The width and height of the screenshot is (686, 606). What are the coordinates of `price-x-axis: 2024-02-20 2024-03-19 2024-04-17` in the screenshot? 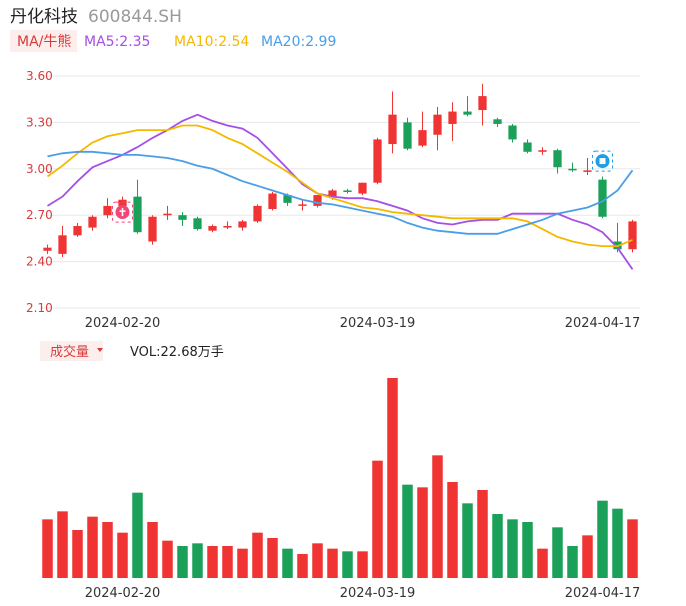 It's located at (363, 323).